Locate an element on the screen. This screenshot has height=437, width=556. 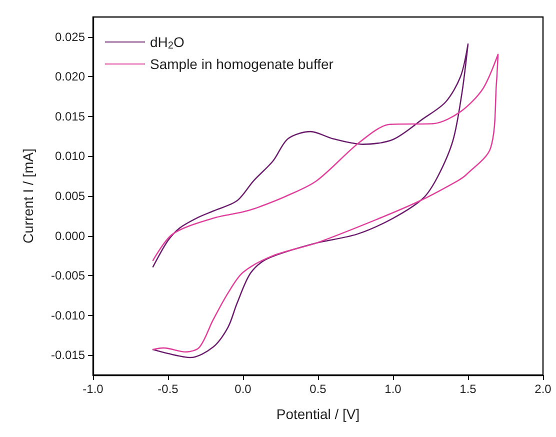
x-tick-label: -0.5 is located at coordinates (168, 389).